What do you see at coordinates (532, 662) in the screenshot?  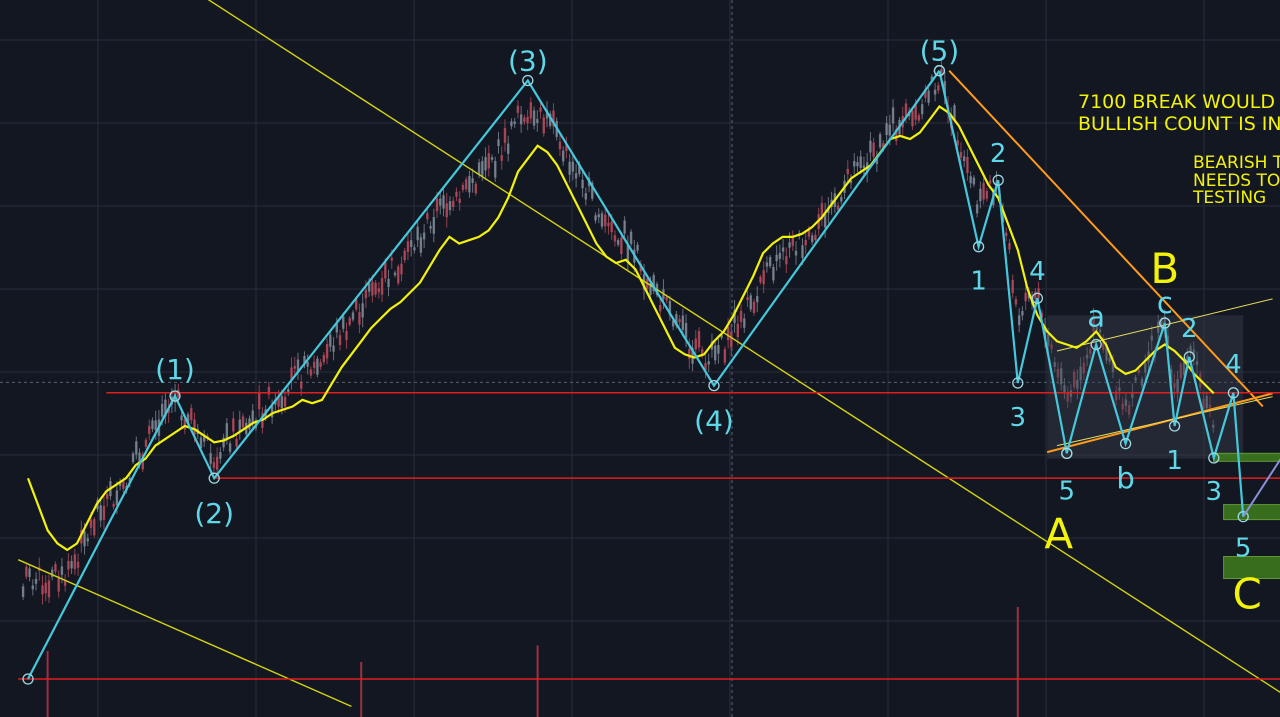 I see `volume-bars` at bounding box center [532, 662].